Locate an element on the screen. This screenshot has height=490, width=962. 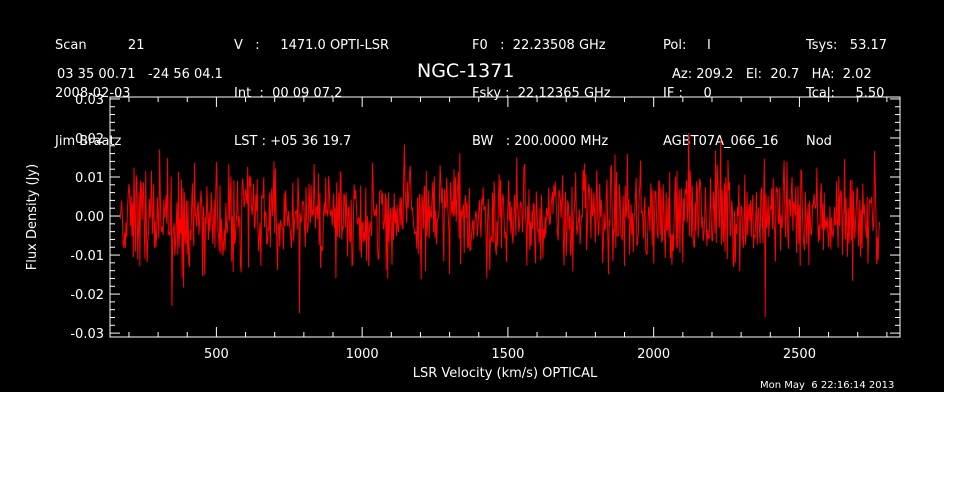
y-axis-label: Flux Density (Jy) is located at coordinates (32, 217).